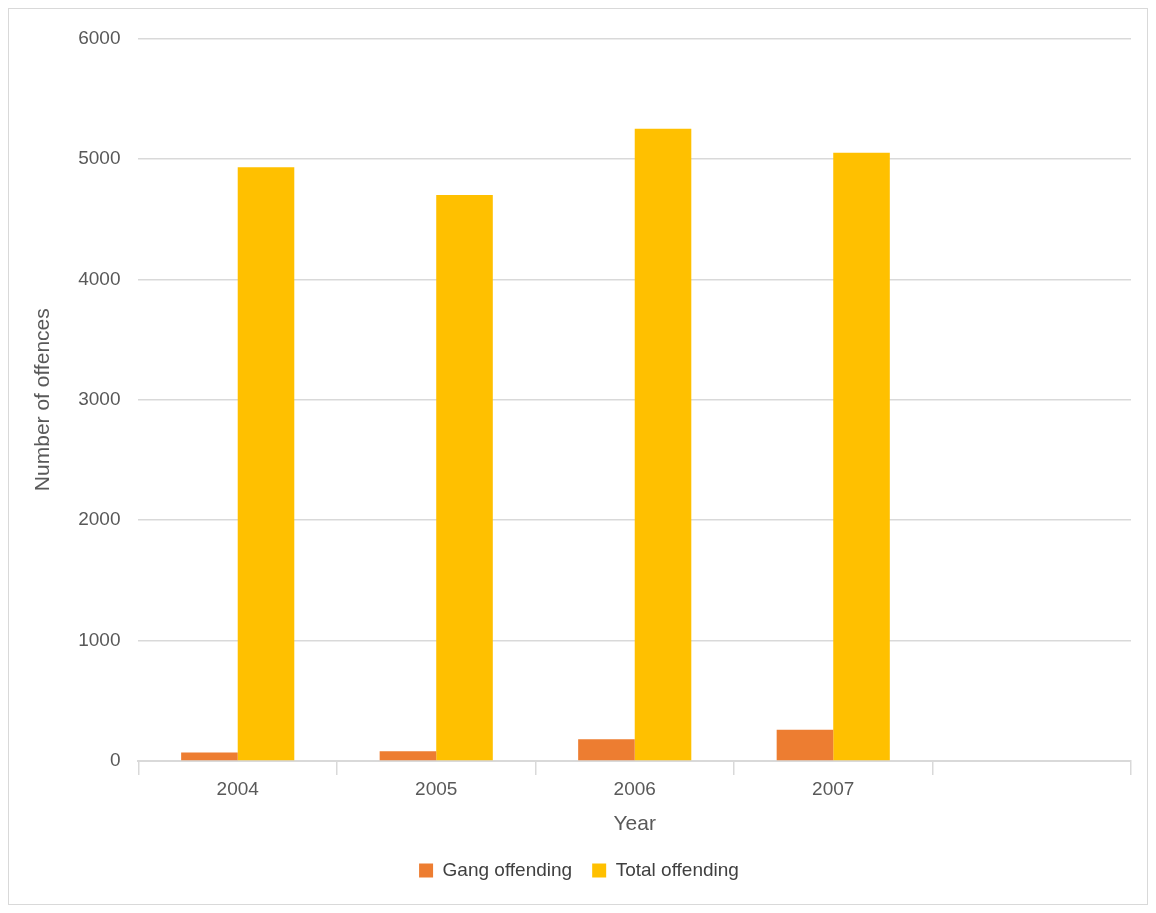 This screenshot has height=913, width=1156. Describe the element at coordinates (99, 639) in the screenshot. I see `y-tick-label: 1000` at that location.